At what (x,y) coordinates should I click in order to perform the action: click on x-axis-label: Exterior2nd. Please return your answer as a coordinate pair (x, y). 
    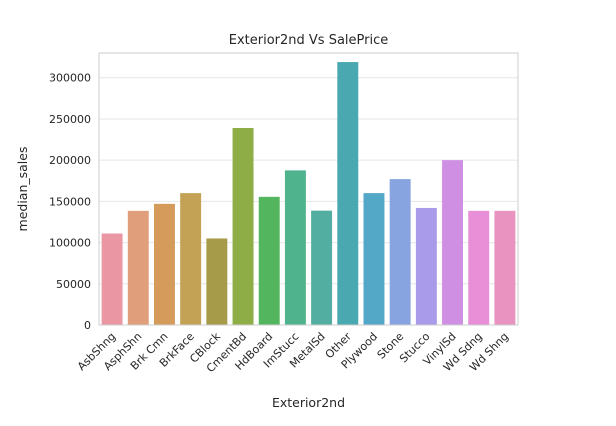
    Looking at the image, I should click on (308, 402).